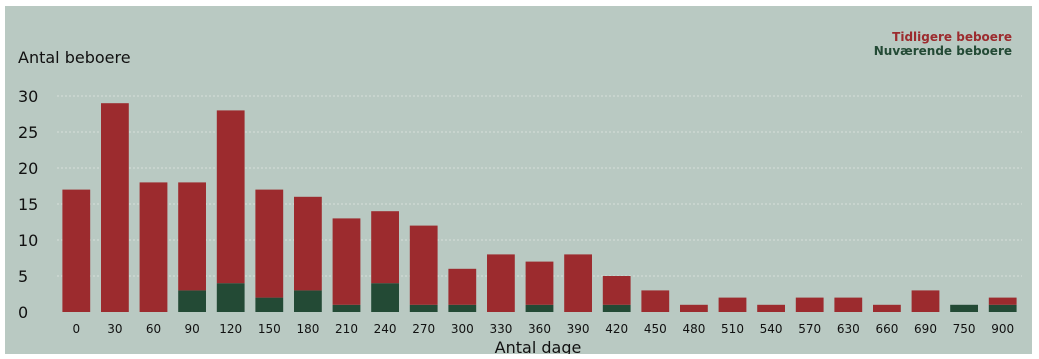 The image size is (1039, 359). I want to click on x-tick-label: 60, so click(153, 329).